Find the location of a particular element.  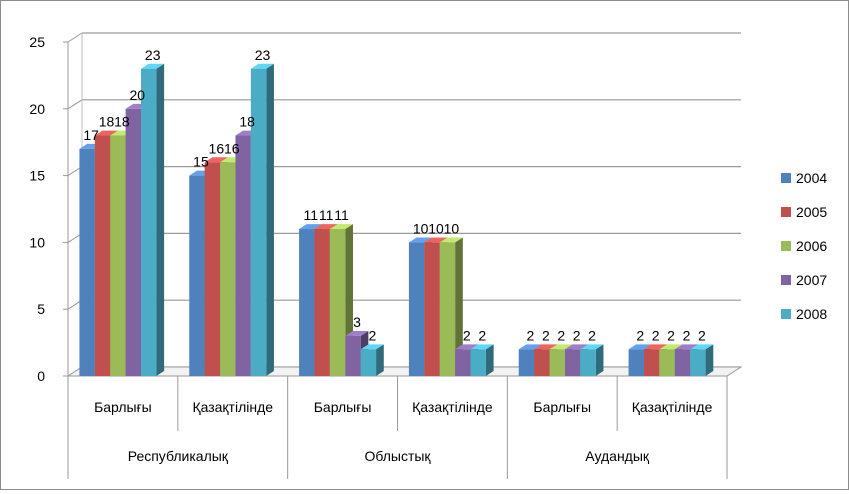

y-tick-label: 20 is located at coordinates (37, 109).